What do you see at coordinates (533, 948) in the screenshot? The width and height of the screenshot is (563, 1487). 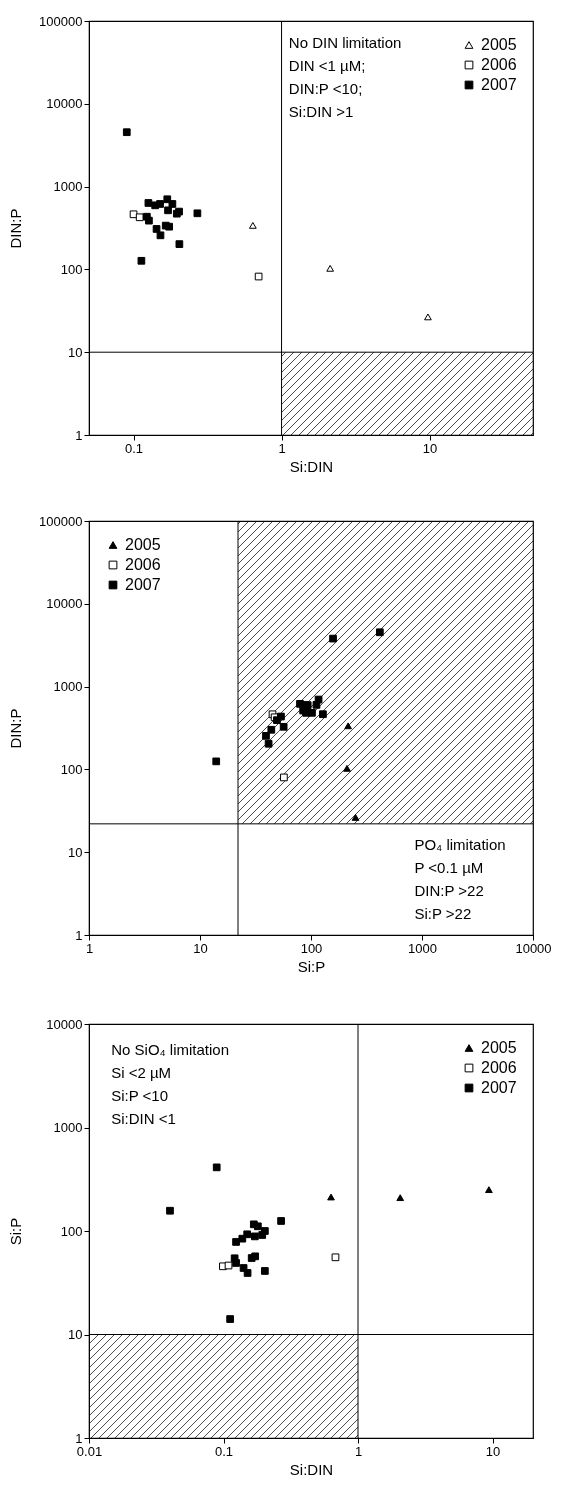 I see `x-tick-label: 10000` at bounding box center [533, 948].